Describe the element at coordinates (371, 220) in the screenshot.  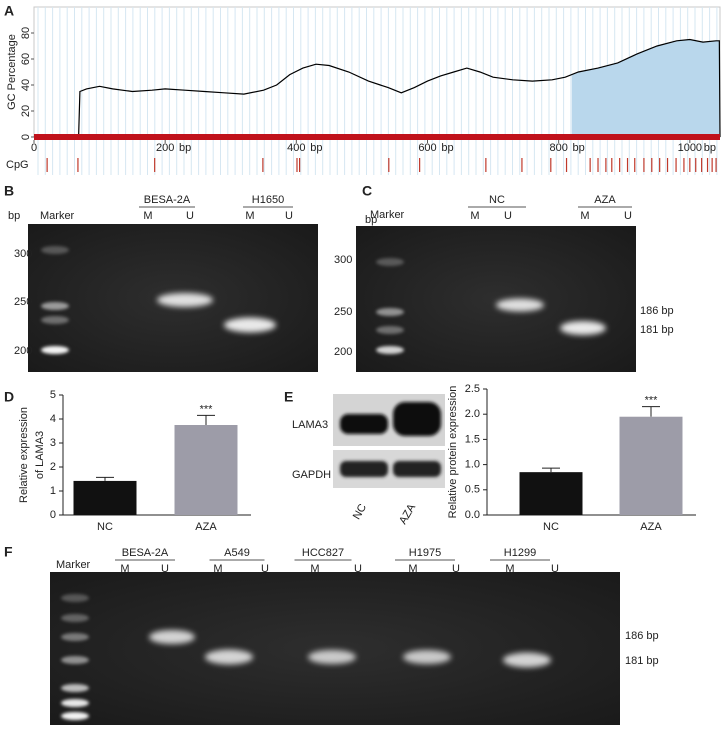
I see `unit-label: bp` at that location.